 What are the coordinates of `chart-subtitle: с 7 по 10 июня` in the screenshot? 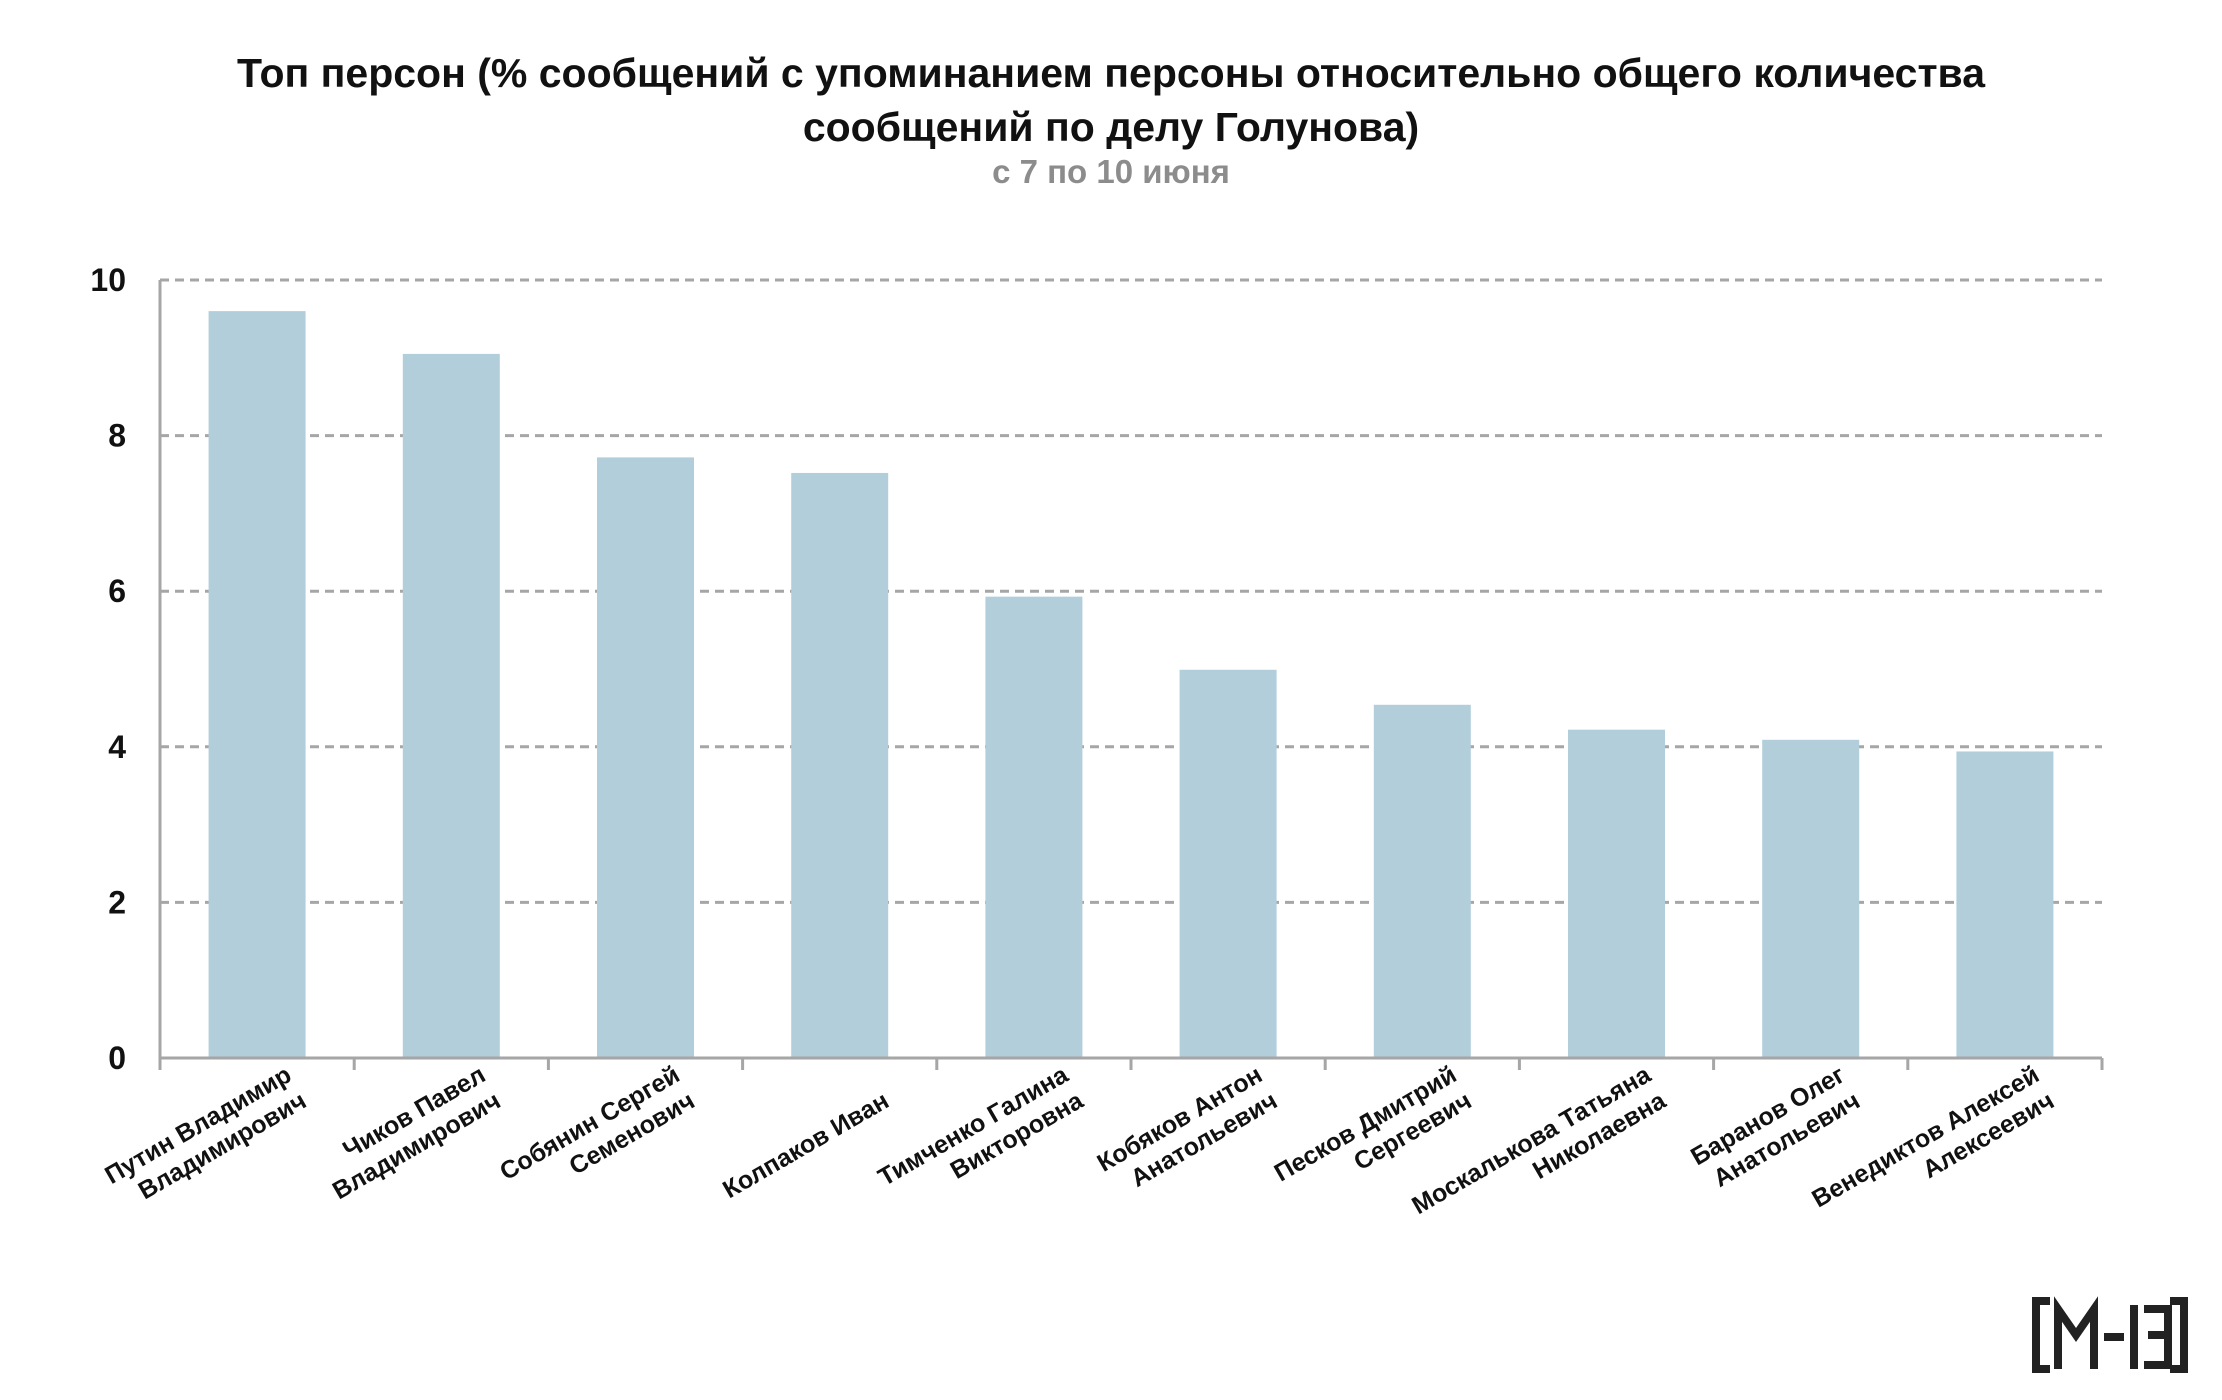 It's located at (1111, 171).